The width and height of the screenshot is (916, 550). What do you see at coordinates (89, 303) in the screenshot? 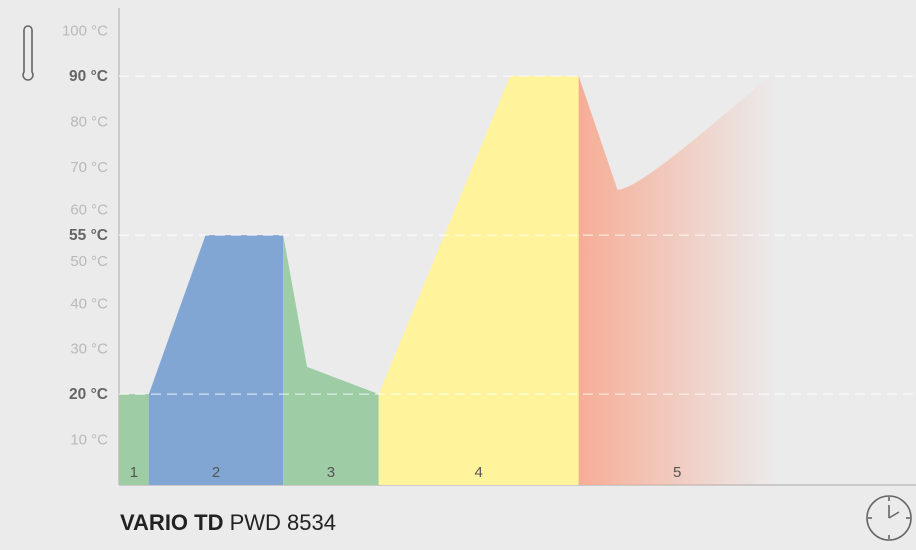
I see `y-tick-label: 40 °C` at bounding box center [89, 303].